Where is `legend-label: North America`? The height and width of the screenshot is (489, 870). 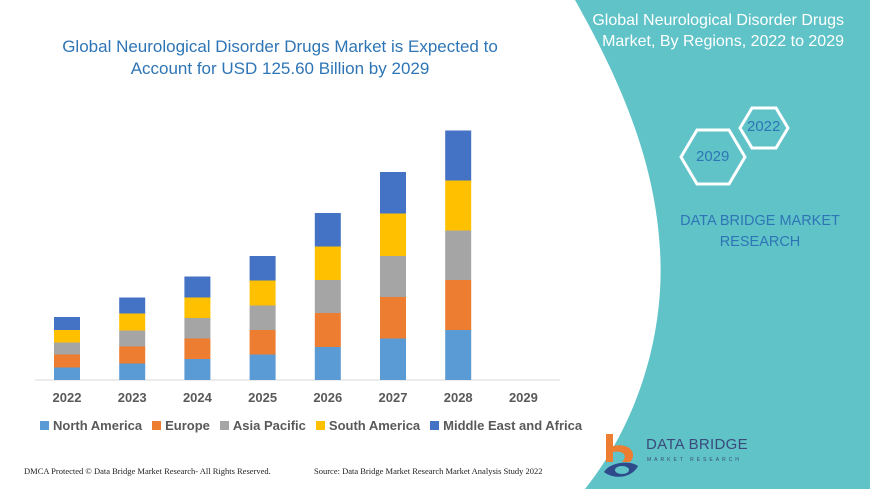
legend-label: North America is located at coordinates (98, 425).